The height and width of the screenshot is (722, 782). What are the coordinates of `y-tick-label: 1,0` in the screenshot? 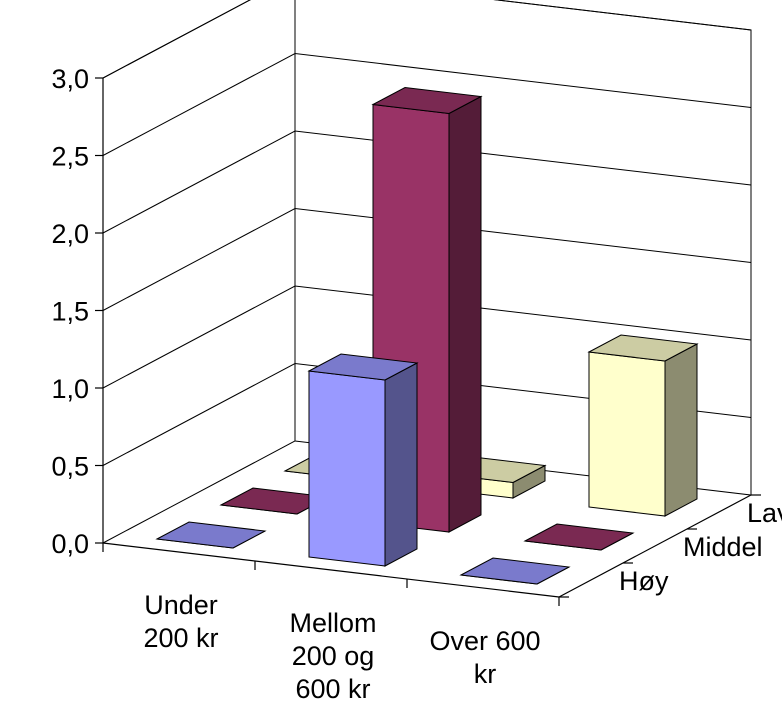 It's located at (70, 389).